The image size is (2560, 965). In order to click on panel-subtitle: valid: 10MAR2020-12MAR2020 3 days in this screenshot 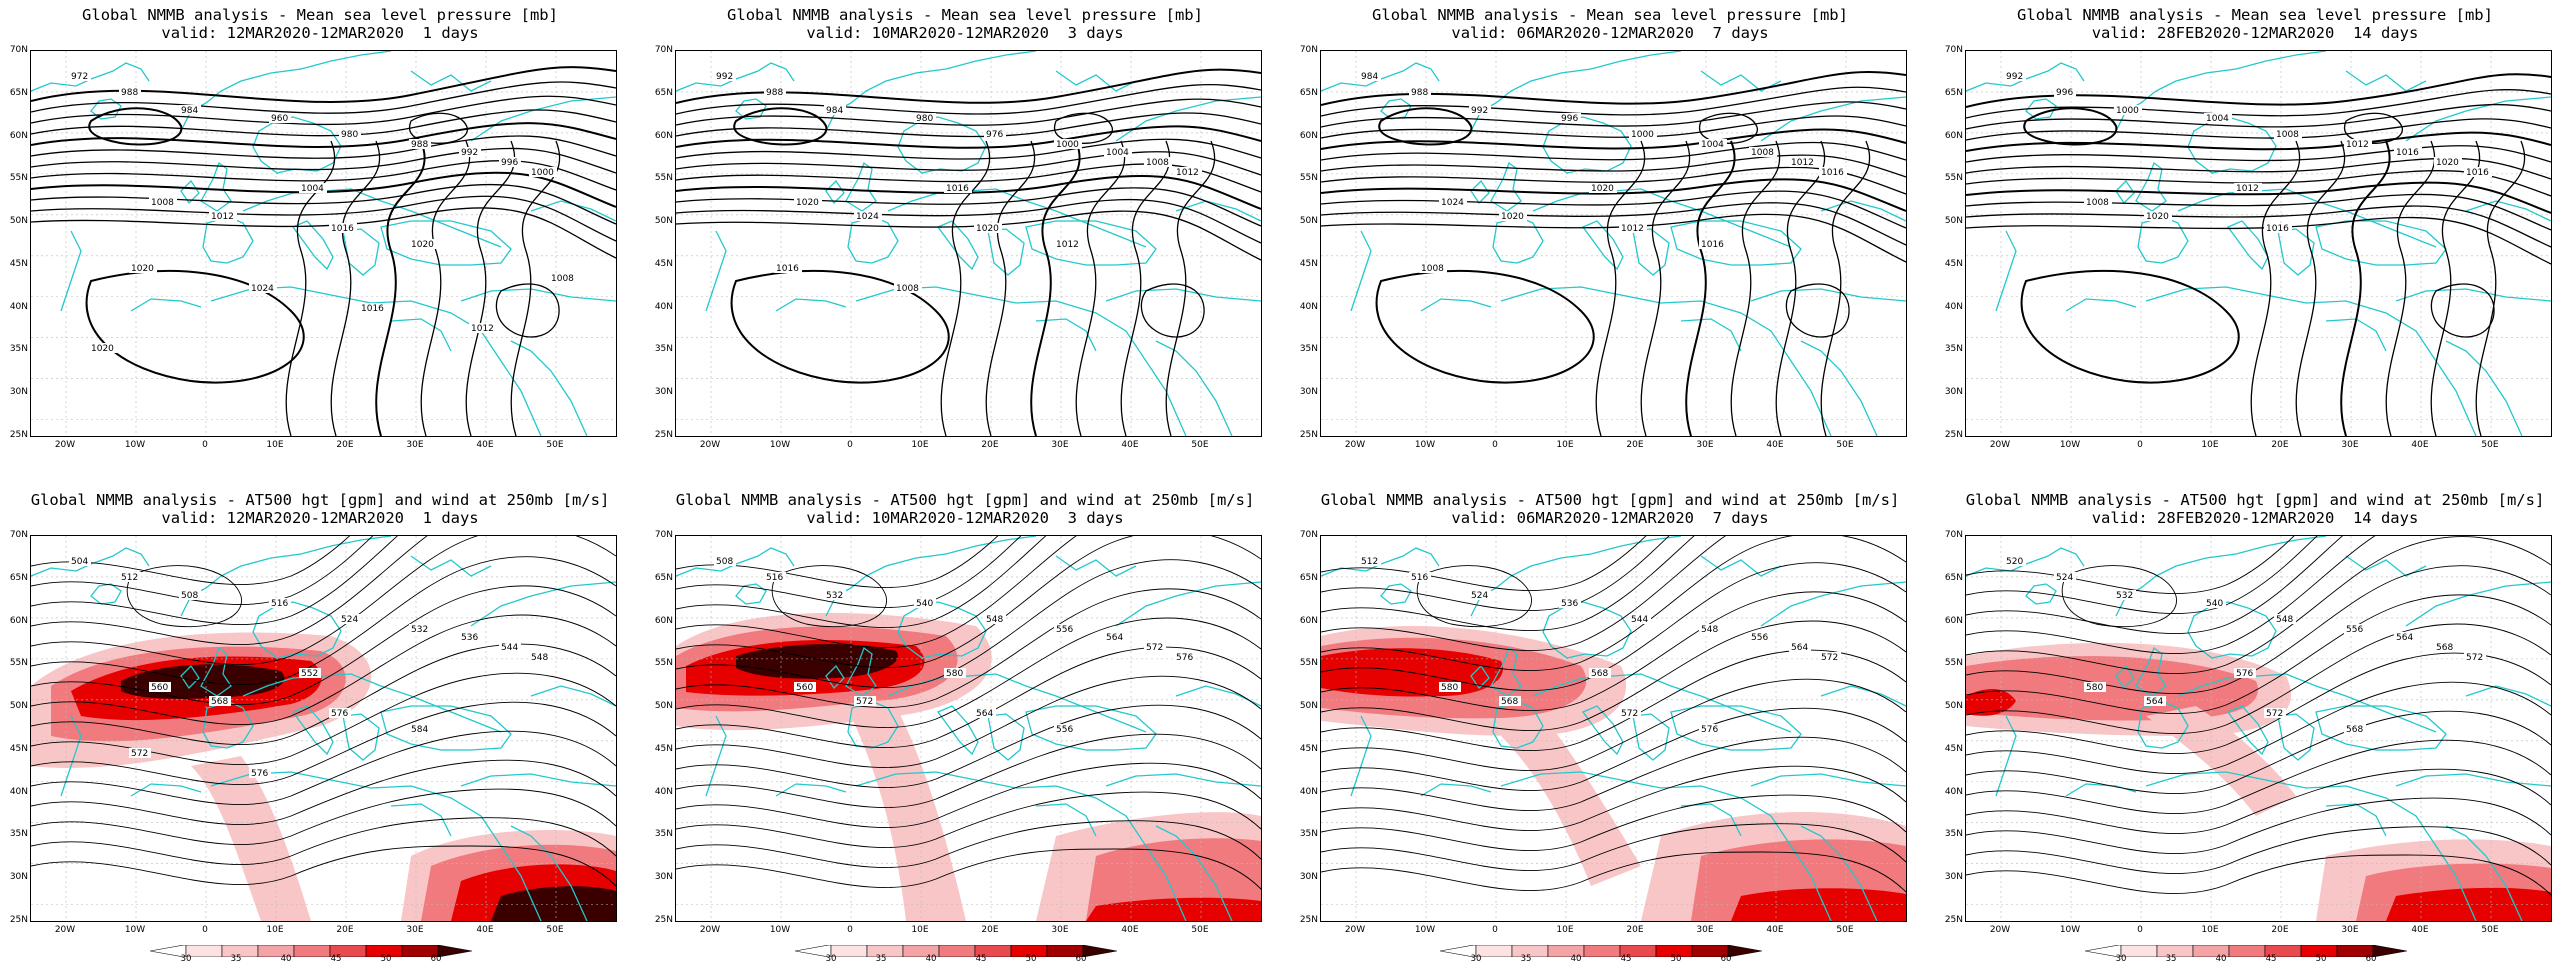, I will do `click(965, 518)`.